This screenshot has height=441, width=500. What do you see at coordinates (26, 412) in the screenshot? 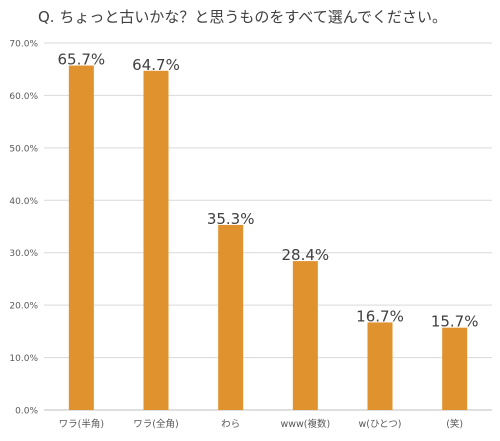
I see `y-tick-label: 0.0%` at bounding box center [26, 412].